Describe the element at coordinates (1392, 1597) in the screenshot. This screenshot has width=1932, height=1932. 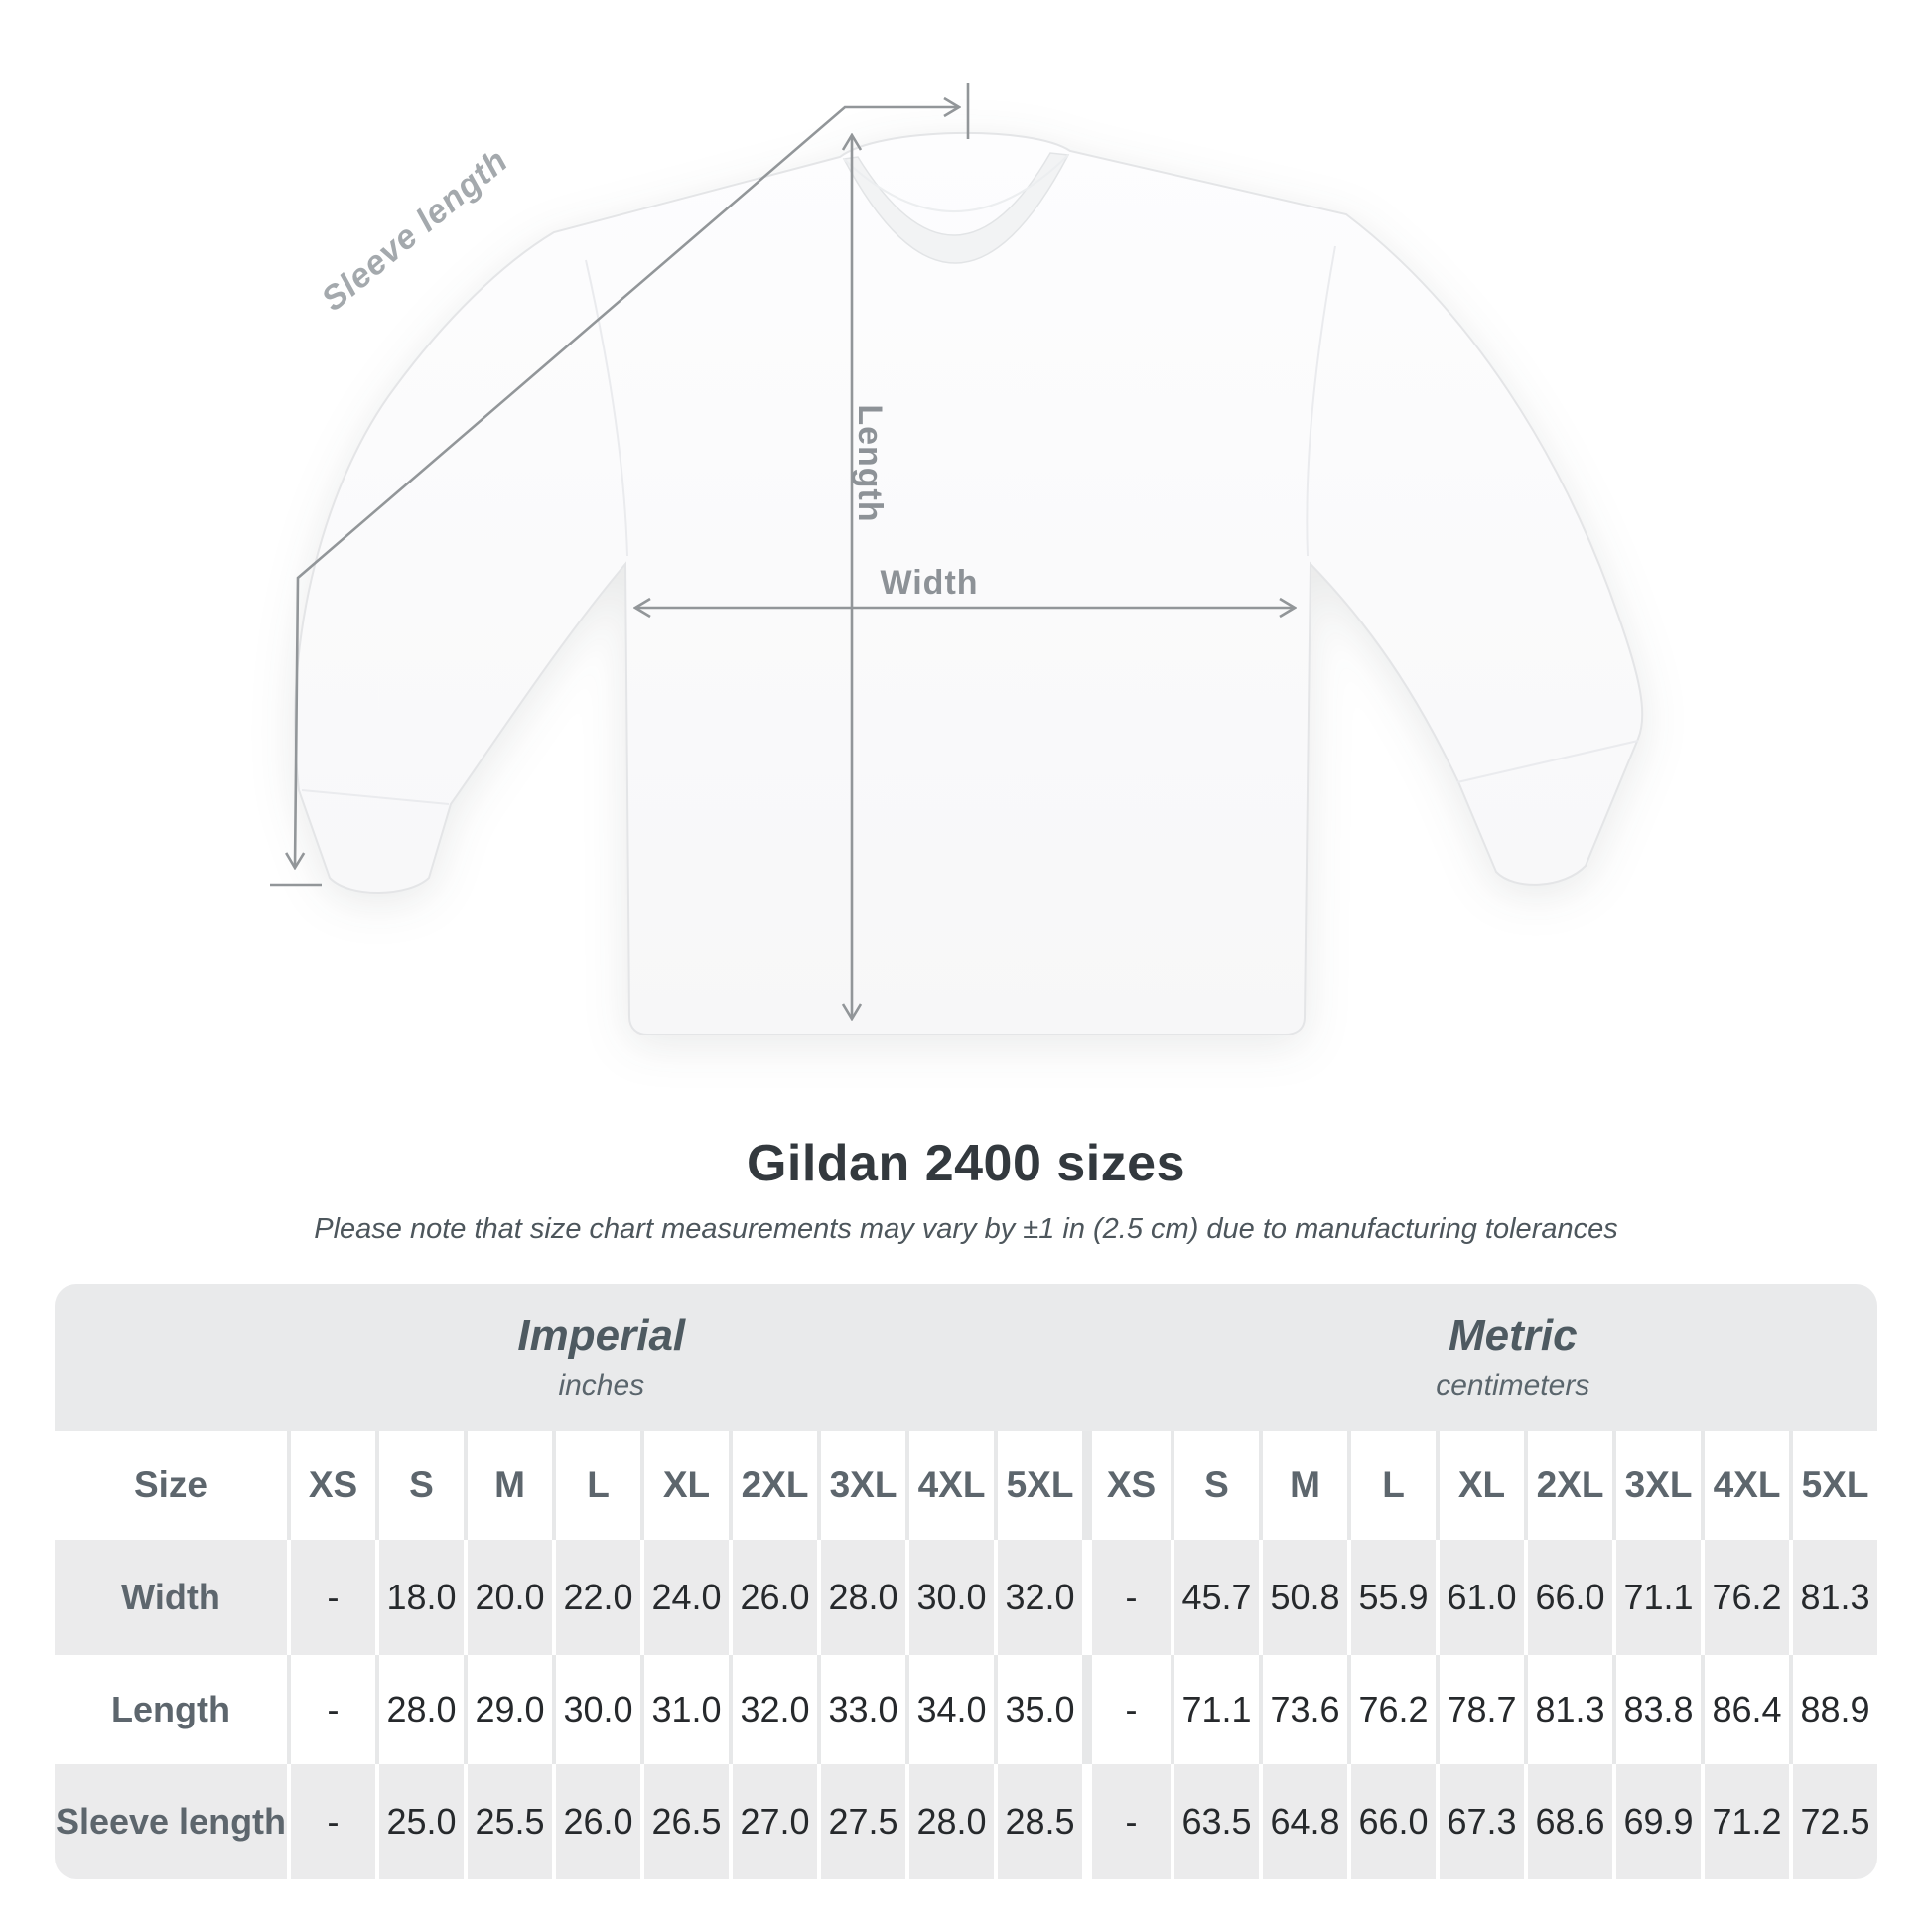
I see `value-cell: 55.9` at that location.